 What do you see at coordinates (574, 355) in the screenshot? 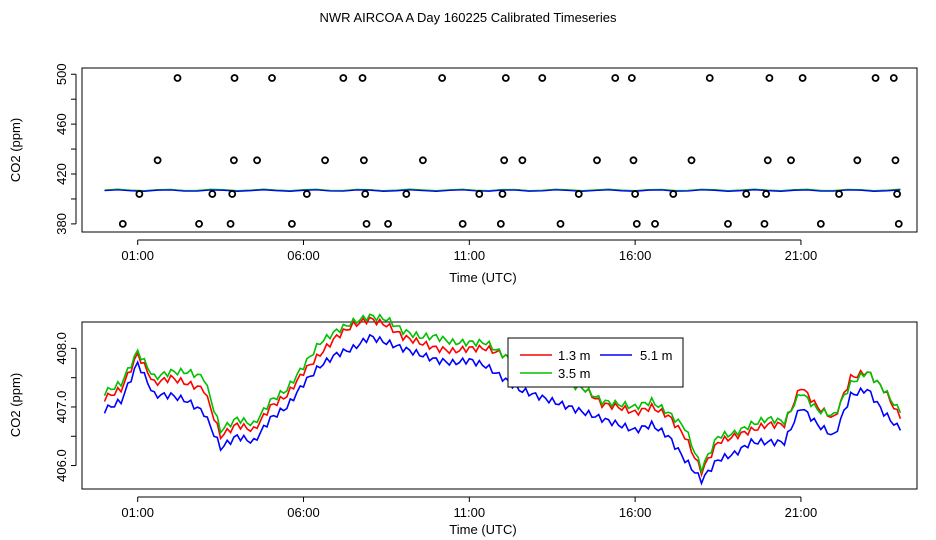
I see `legend-label-1-3m: 1.3 m` at bounding box center [574, 355].